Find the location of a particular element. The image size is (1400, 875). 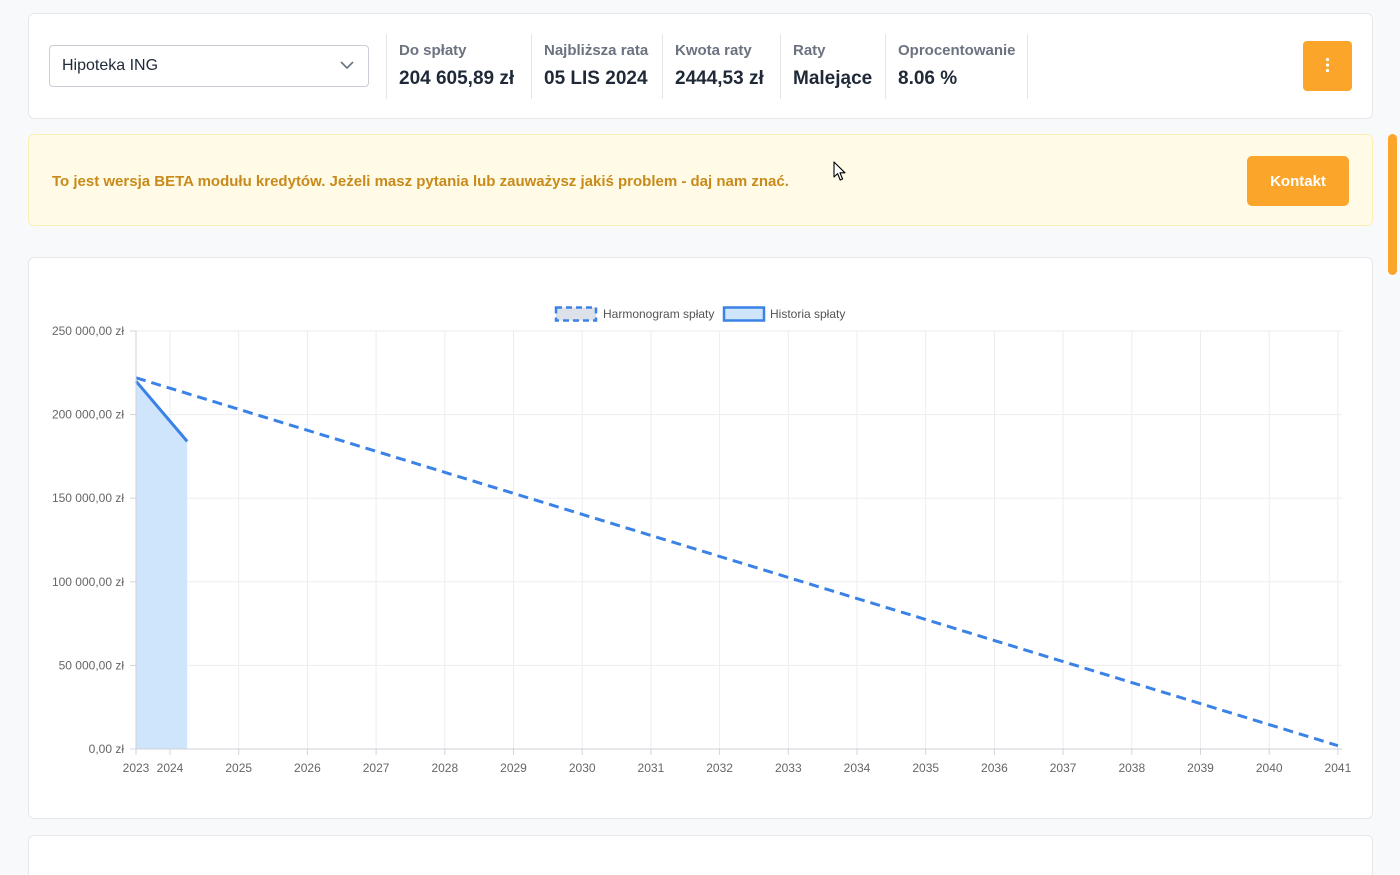

x-tick-label: 2033 is located at coordinates (788, 768).